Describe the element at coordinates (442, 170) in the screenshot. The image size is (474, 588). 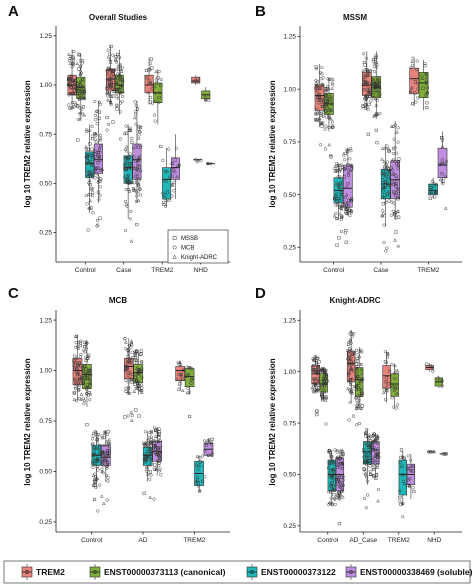
I see `box-soluble` at that location.